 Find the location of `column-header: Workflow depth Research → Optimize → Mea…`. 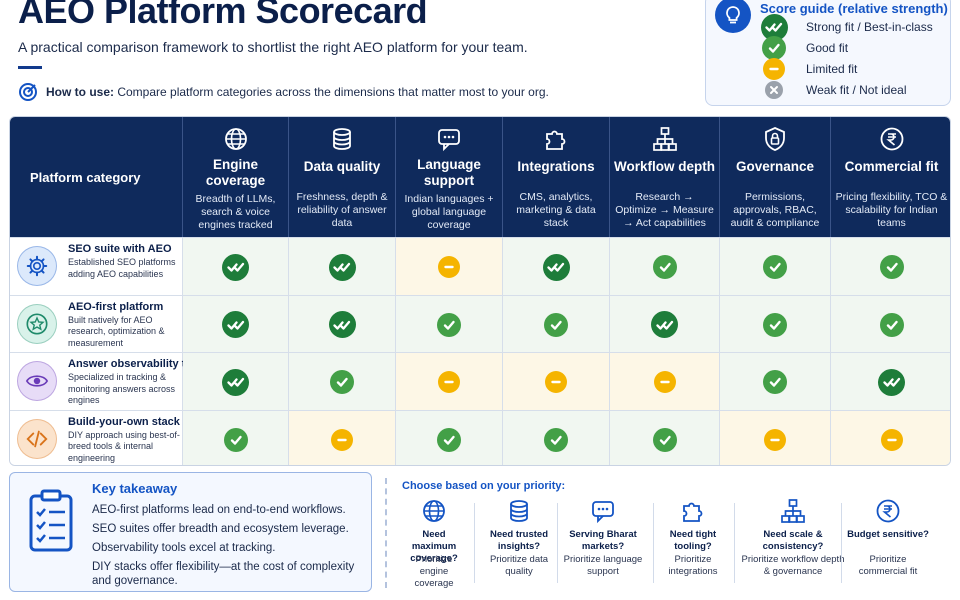

column-header: Workflow depth Research → Optimize → Mea… is located at coordinates (665, 177).